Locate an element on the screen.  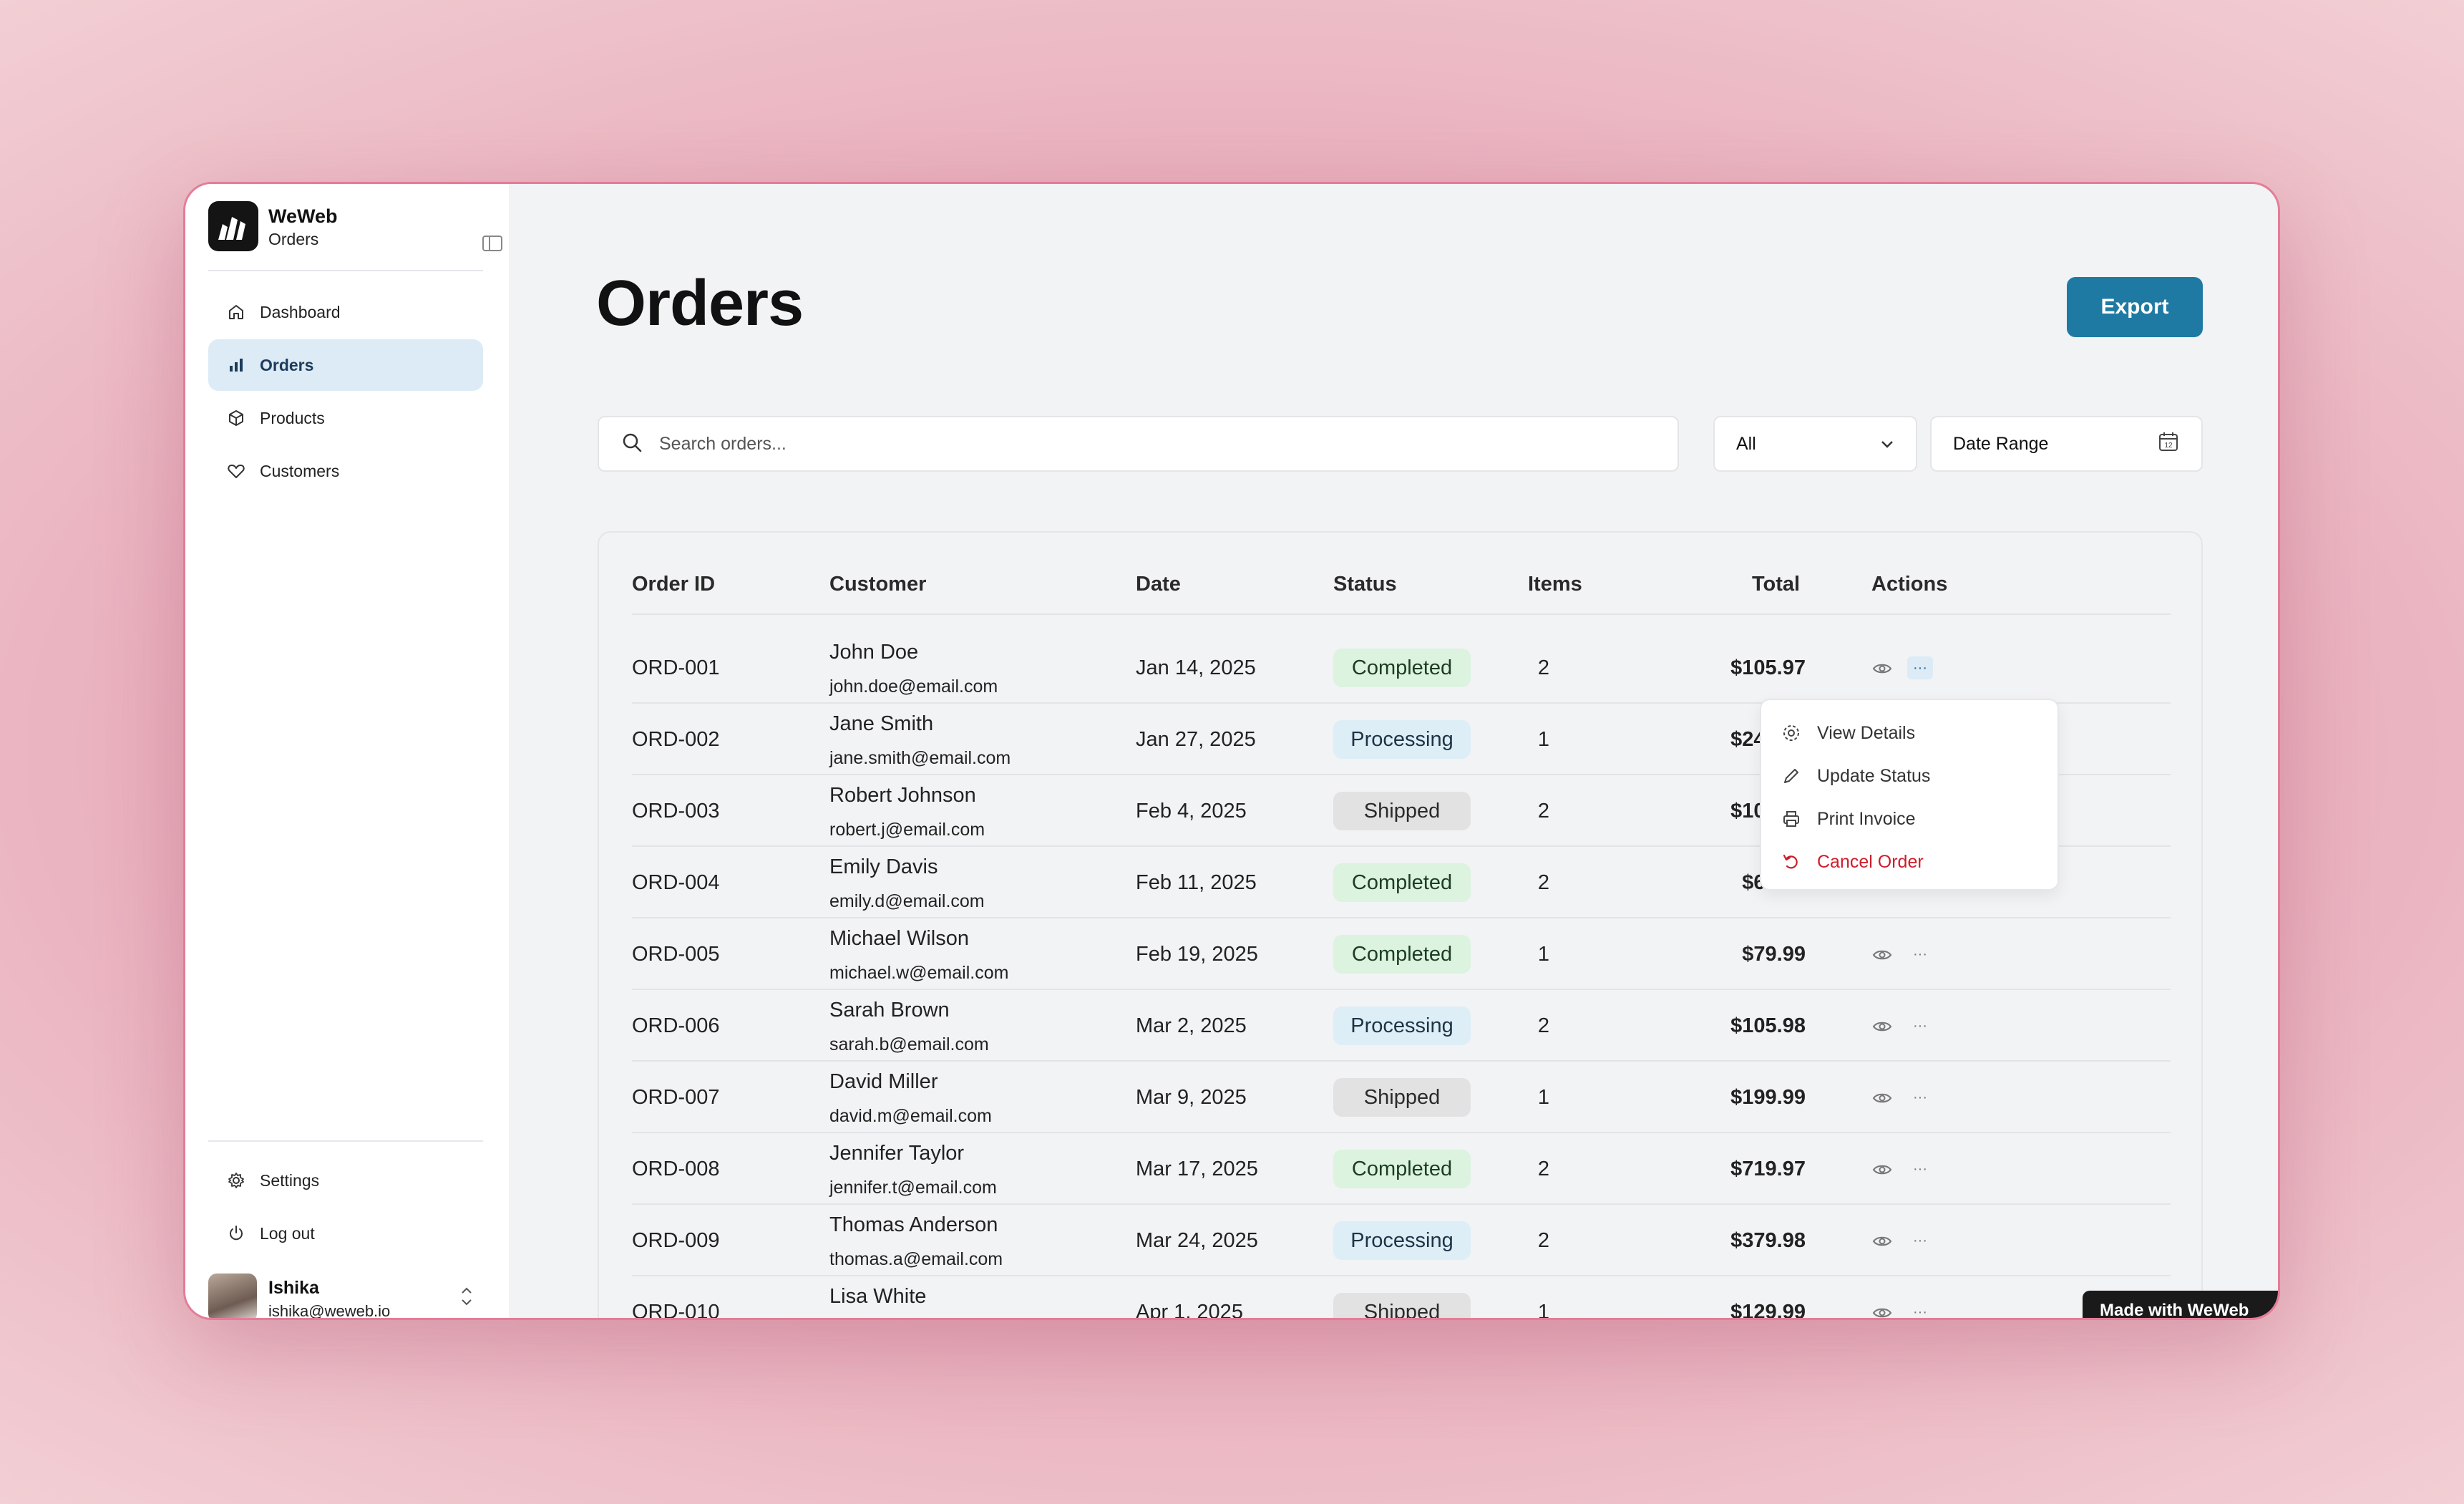
menu-item-view-details: View Details is located at coordinates (1909, 733).